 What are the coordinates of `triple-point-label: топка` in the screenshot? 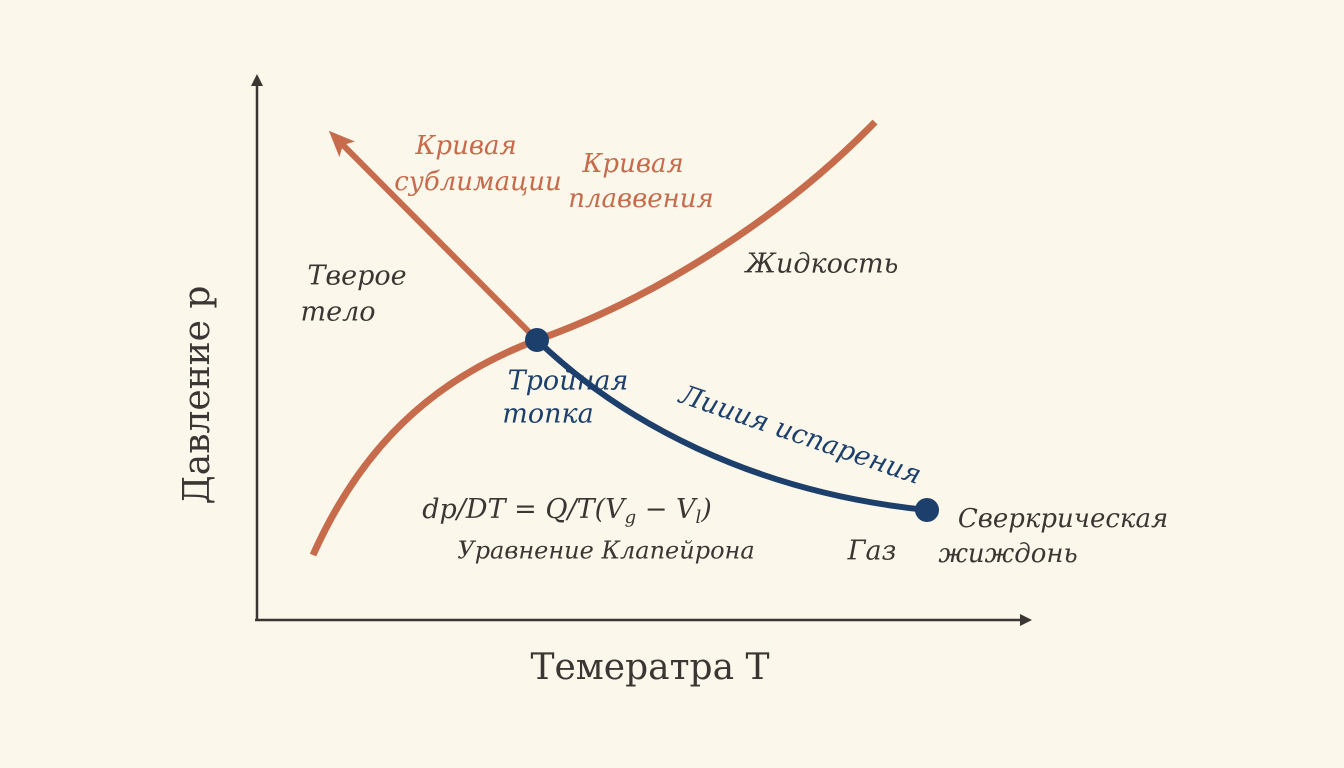 It's located at (547, 414).